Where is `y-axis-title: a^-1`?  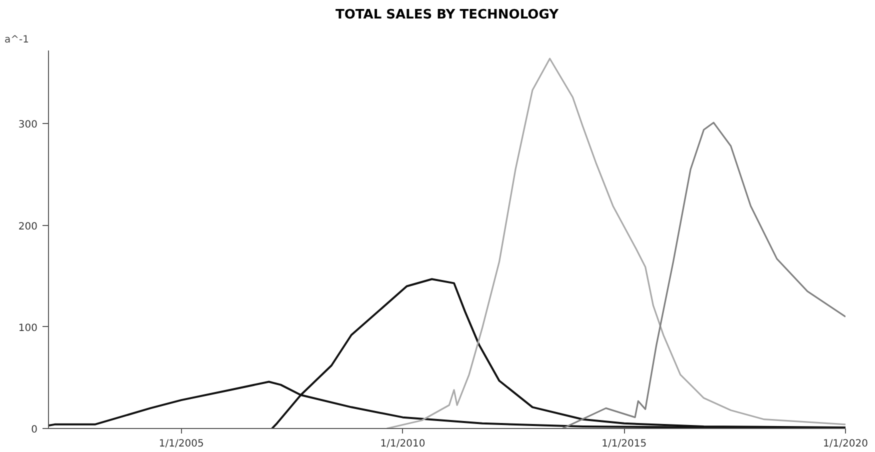 y-axis-title: a^-1 is located at coordinates (16, 40).